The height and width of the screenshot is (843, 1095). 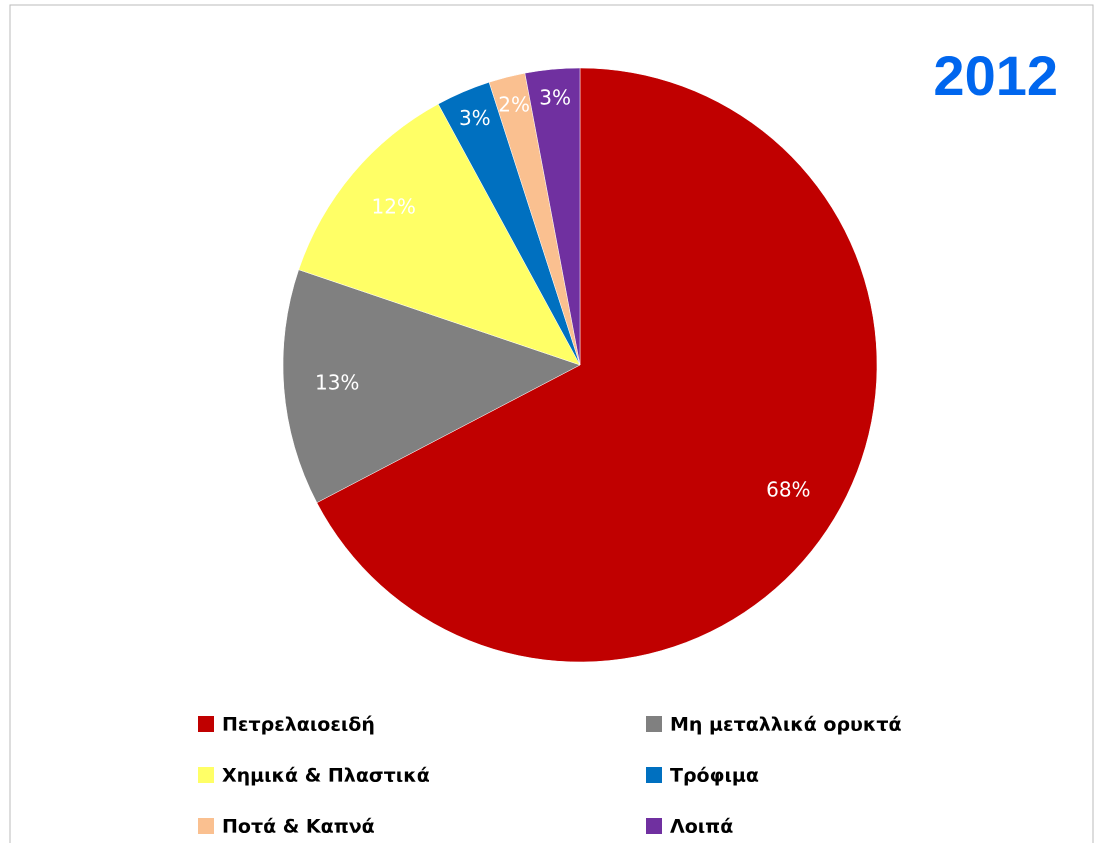 What do you see at coordinates (514, 104) in the screenshot?
I see `data-label: 2%` at bounding box center [514, 104].